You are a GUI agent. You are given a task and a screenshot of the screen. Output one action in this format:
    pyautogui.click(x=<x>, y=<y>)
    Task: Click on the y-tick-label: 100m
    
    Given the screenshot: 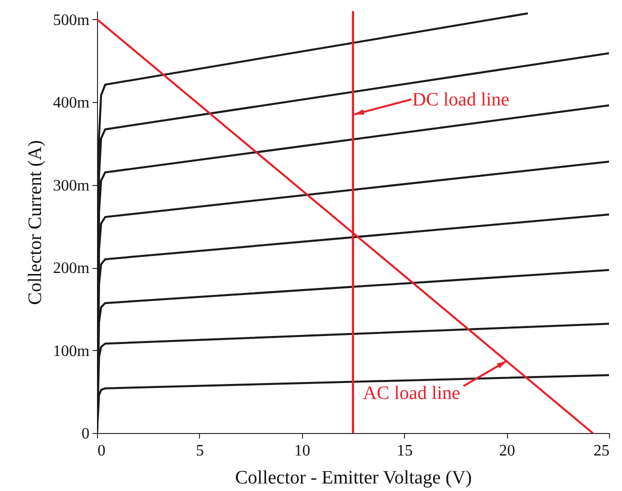 What is the action you would take?
    pyautogui.click(x=71, y=351)
    